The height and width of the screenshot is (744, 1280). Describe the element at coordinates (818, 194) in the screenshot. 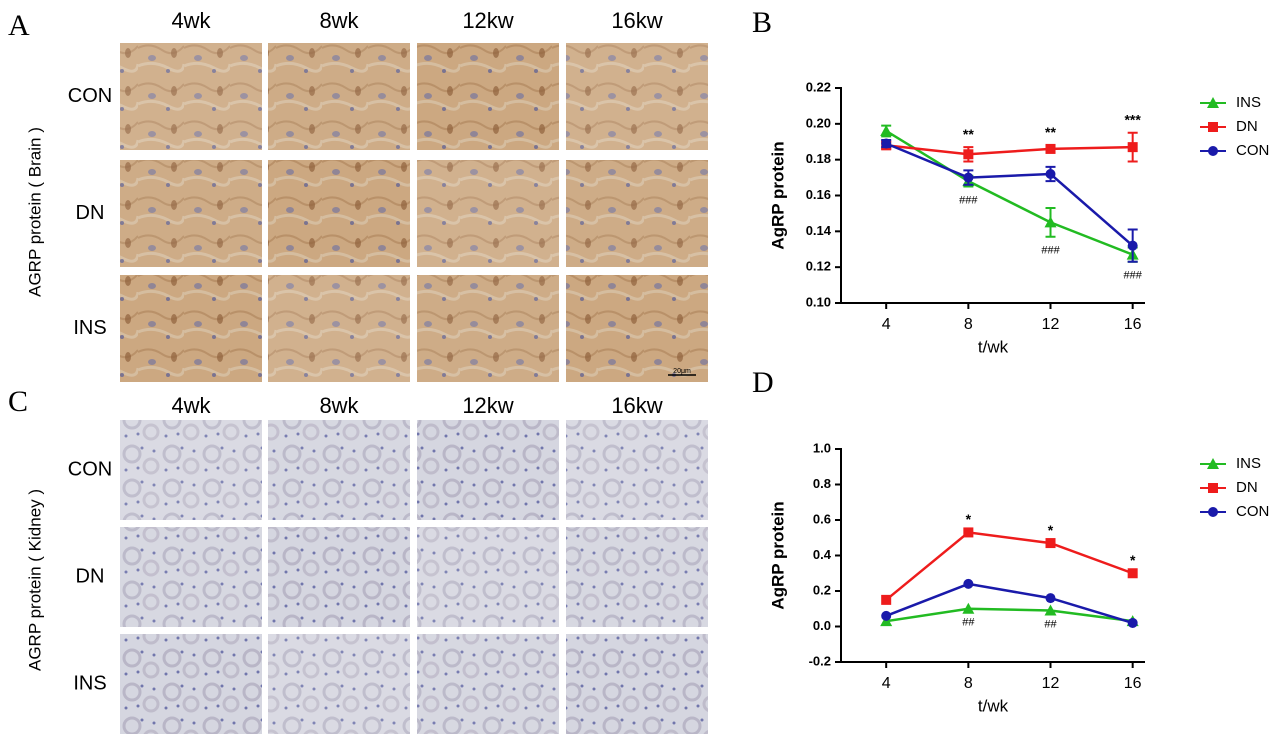

I see `y-tick-label: 0.16` at that location.